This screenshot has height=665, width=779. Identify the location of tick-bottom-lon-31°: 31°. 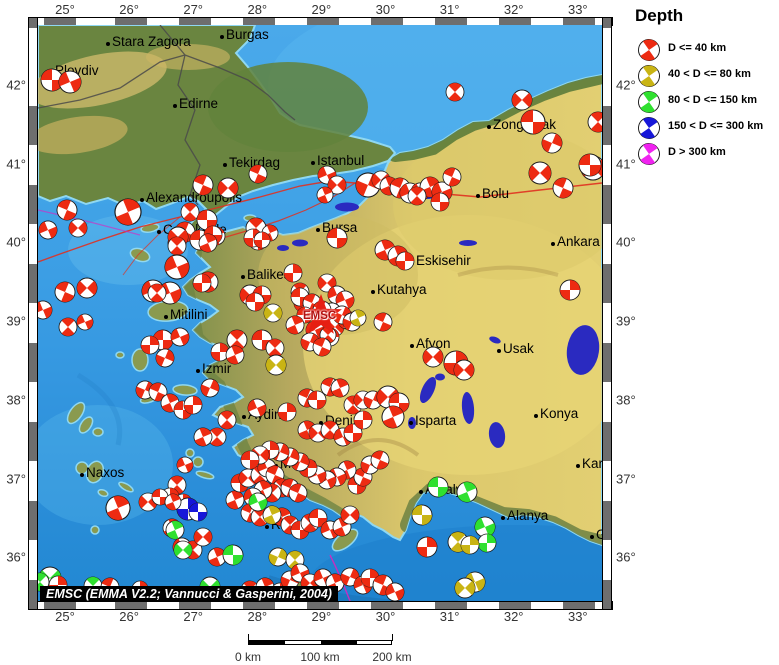
(449, 616).